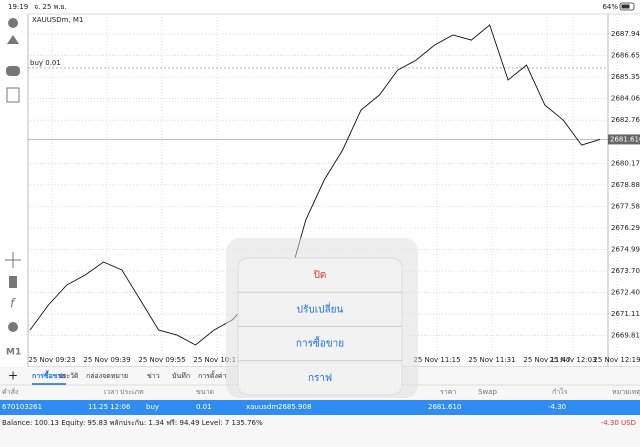 The width and height of the screenshot is (640, 447). Describe the element at coordinates (625, 120) in the screenshot. I see `y-tick-label: 2682.765` at that location.